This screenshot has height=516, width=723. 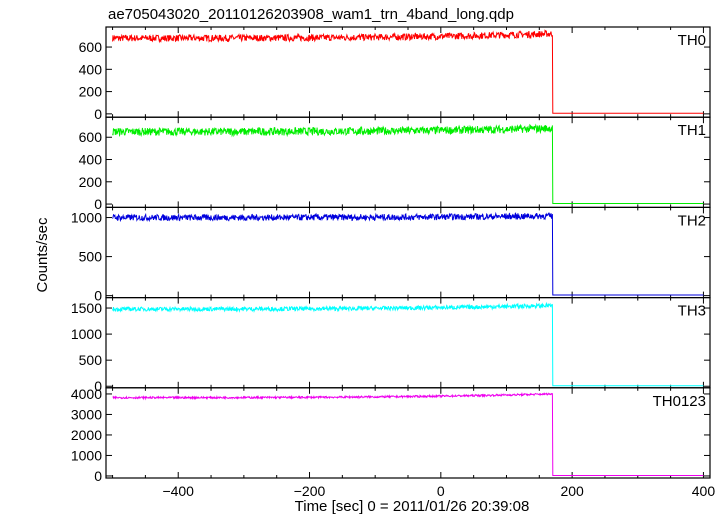 What do you see at coordinates (86, 394) in the screenshot?
I see `y-tick-label: 4000` at bounding box center [86, 394].